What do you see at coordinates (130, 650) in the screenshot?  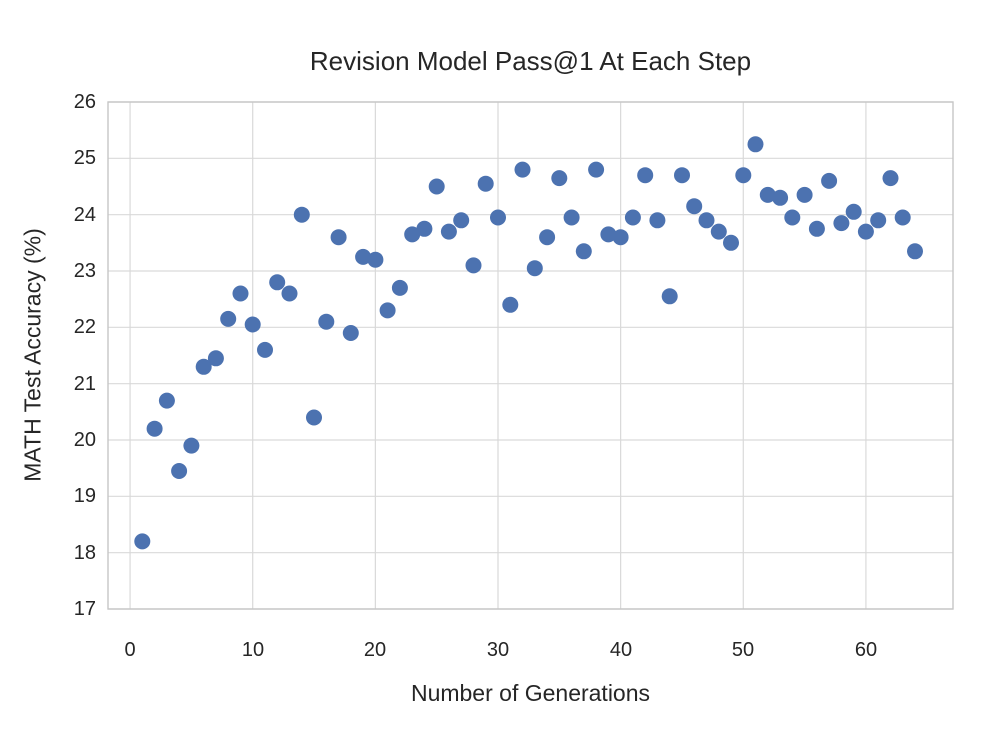 I see `x-tick-label: 0` at bounding box center [130, 650].